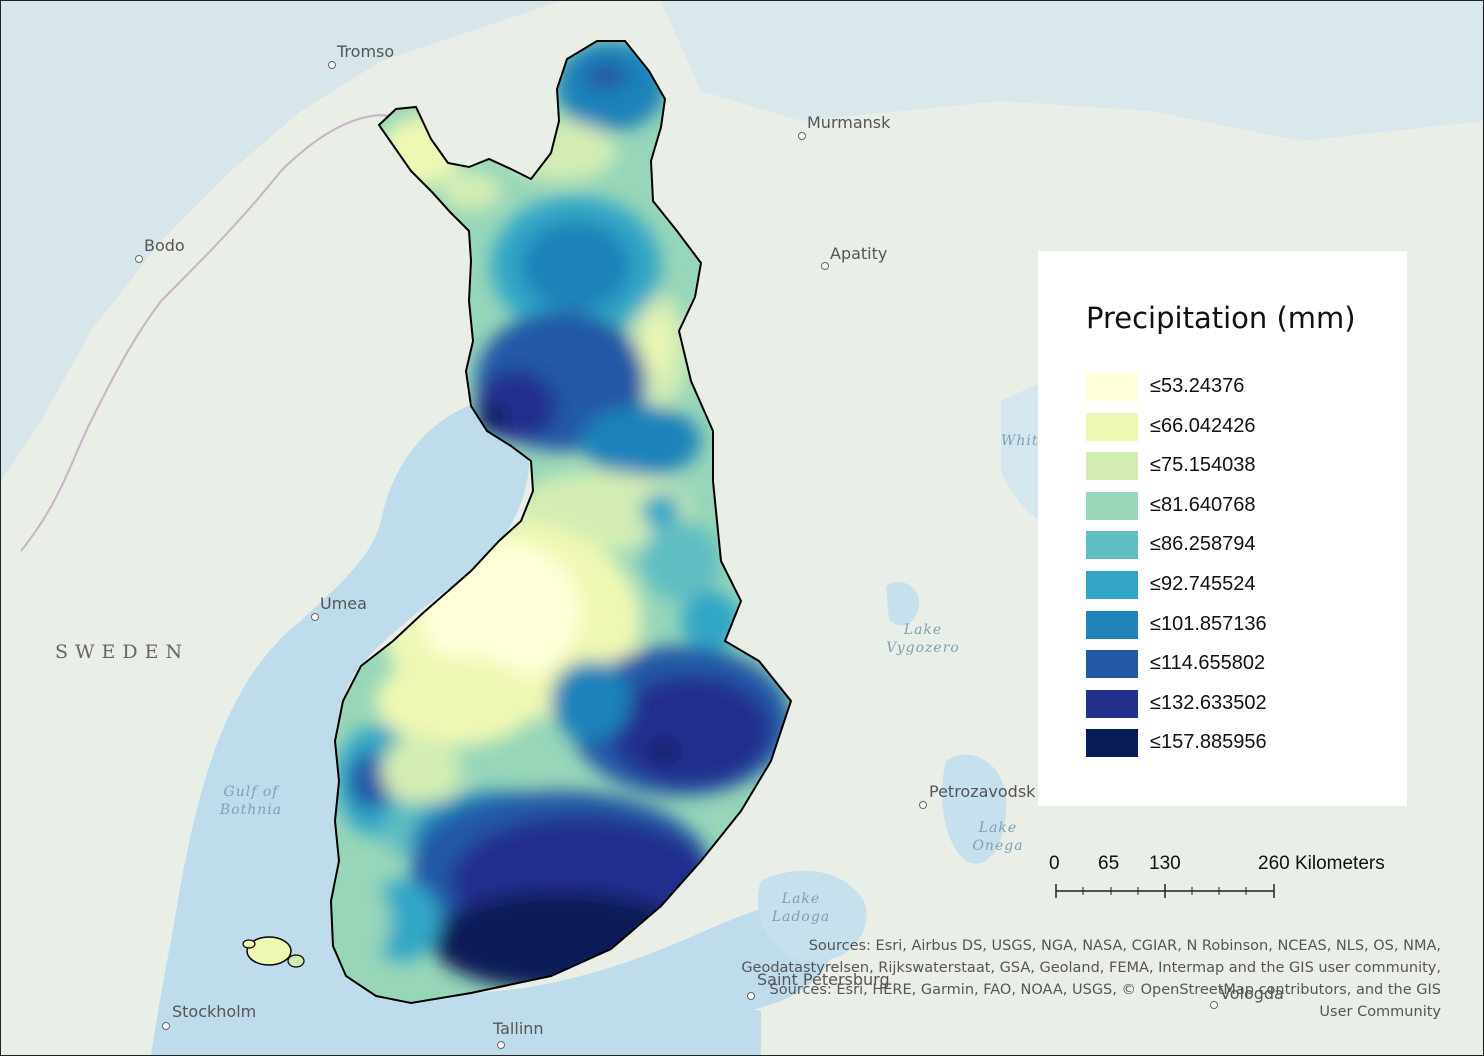 The height and width of the screenshot is (1056, 1484). I want to click on gulf-of-finland, so click(630, 966).